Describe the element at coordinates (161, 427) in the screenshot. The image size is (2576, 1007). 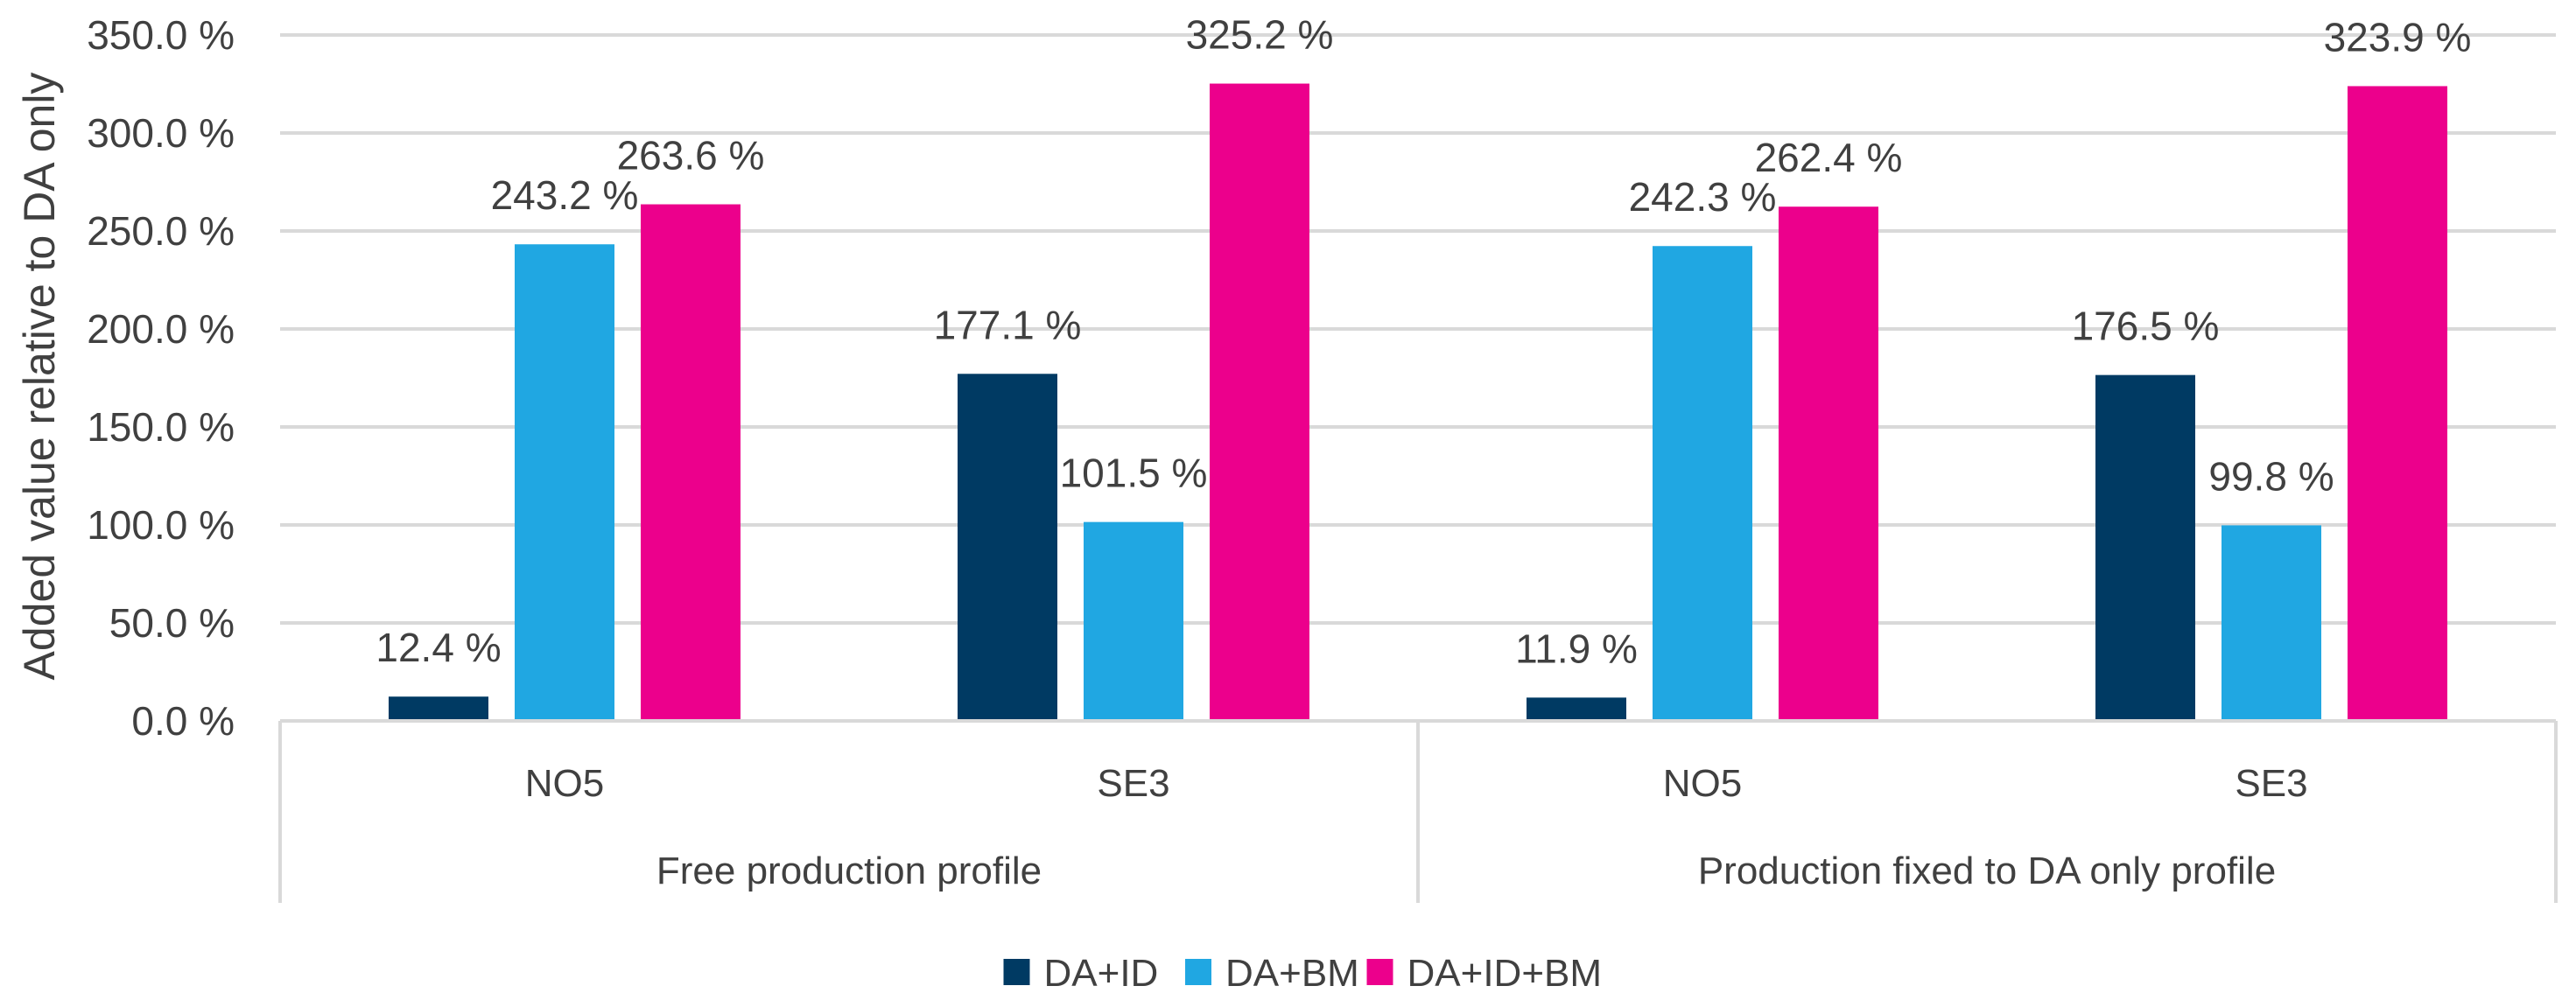
I see `y-tick-label: 150.0 %` at that location.